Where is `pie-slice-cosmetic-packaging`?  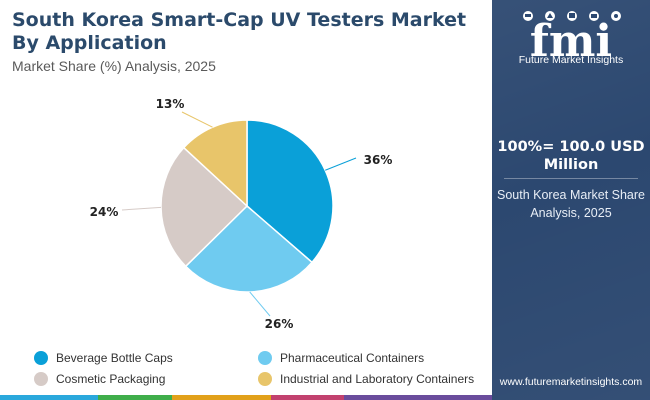 pie-slice-cosmetic-packaging is located at coordinates (204, 207).